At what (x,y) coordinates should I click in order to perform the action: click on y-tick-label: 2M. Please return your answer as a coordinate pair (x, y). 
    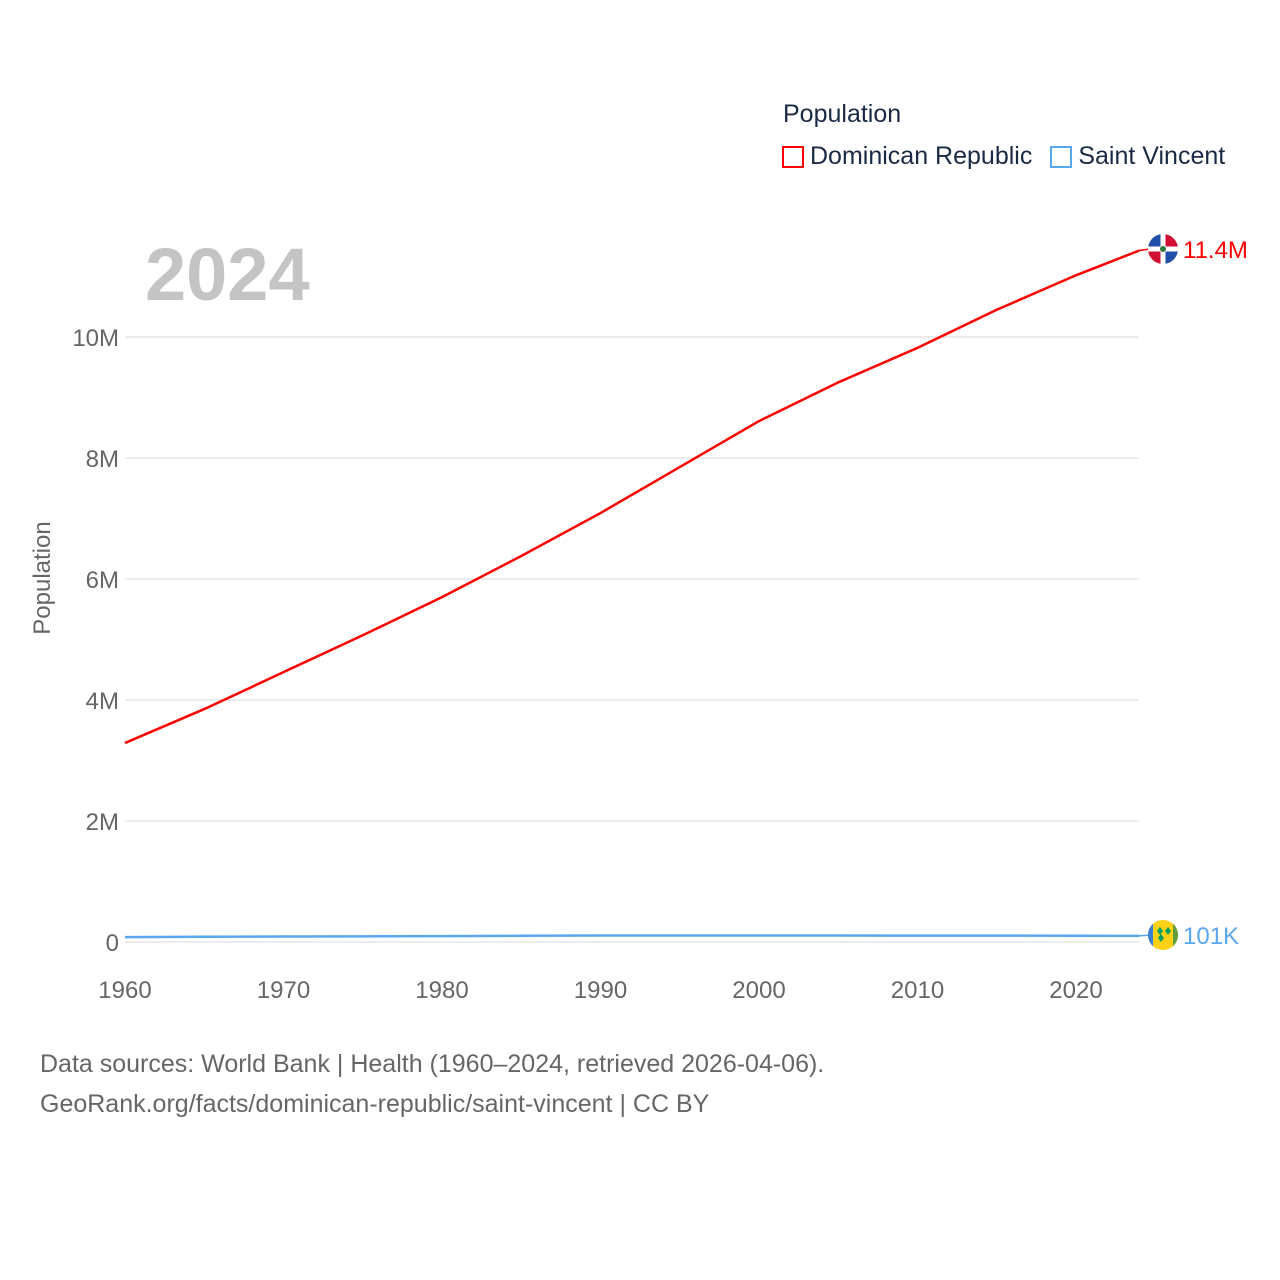
    Looking at the image, I should click on (102, 822).